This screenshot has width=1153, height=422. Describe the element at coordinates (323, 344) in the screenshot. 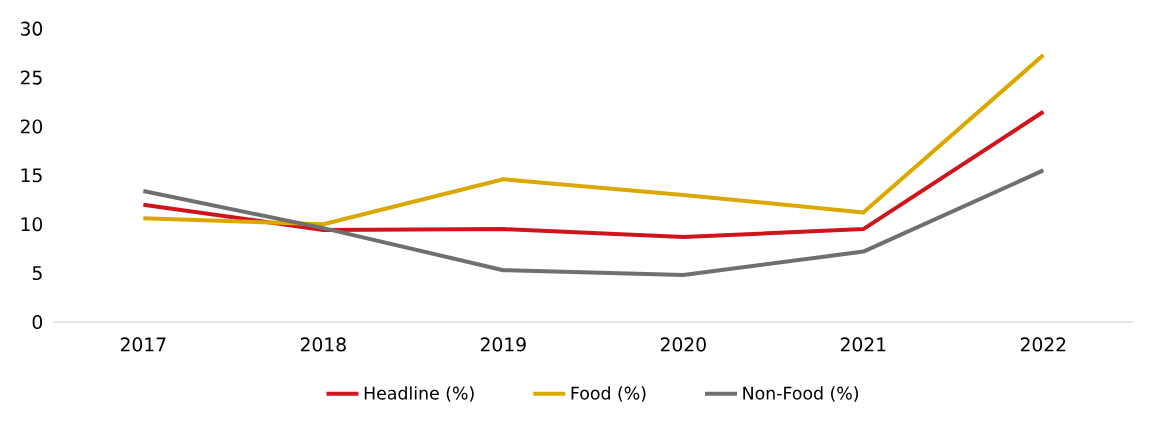

I see `x-tick-label: 2018` at that location.